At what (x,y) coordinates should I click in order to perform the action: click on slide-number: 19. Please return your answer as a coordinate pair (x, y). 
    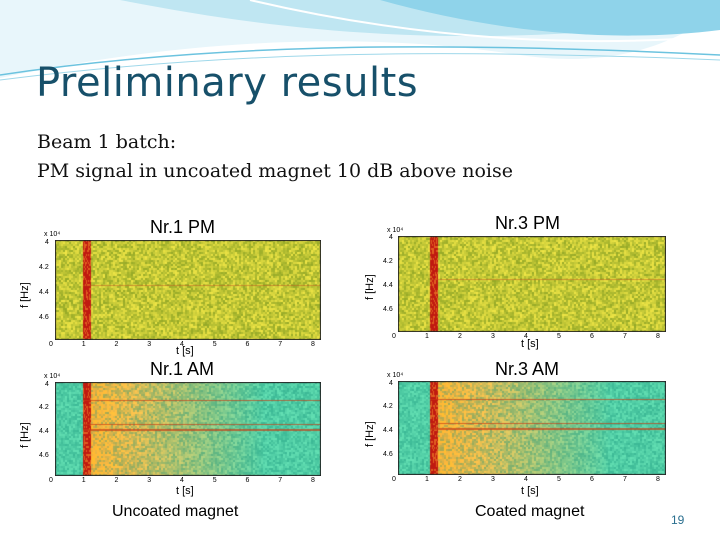
    Looking at the image, I should click on (678, 520).